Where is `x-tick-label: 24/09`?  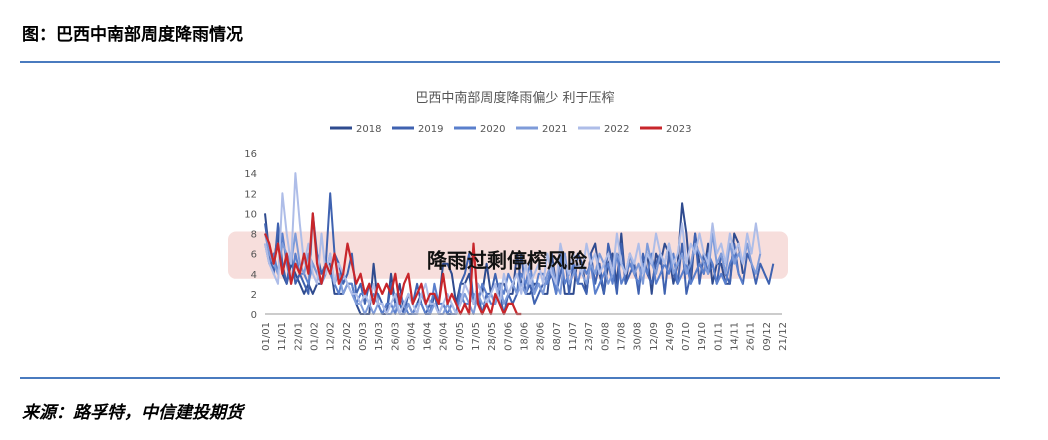
x-tick-label: 24/09 is located at coordinates (670, 336).